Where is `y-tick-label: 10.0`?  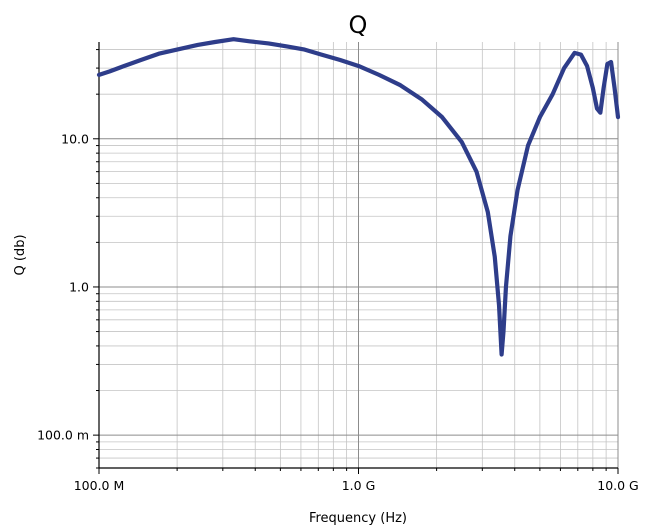
y-tick-label: 10.0 is located at coordinates (75, 138).